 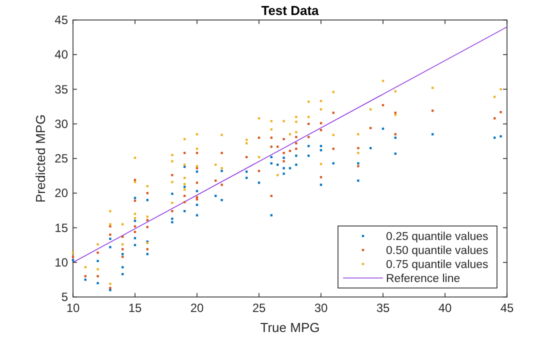 What do you see at coordinates (135, 308) in the screenshot?
I see `x-tick-label: 15` at bounding box center [135, 308].